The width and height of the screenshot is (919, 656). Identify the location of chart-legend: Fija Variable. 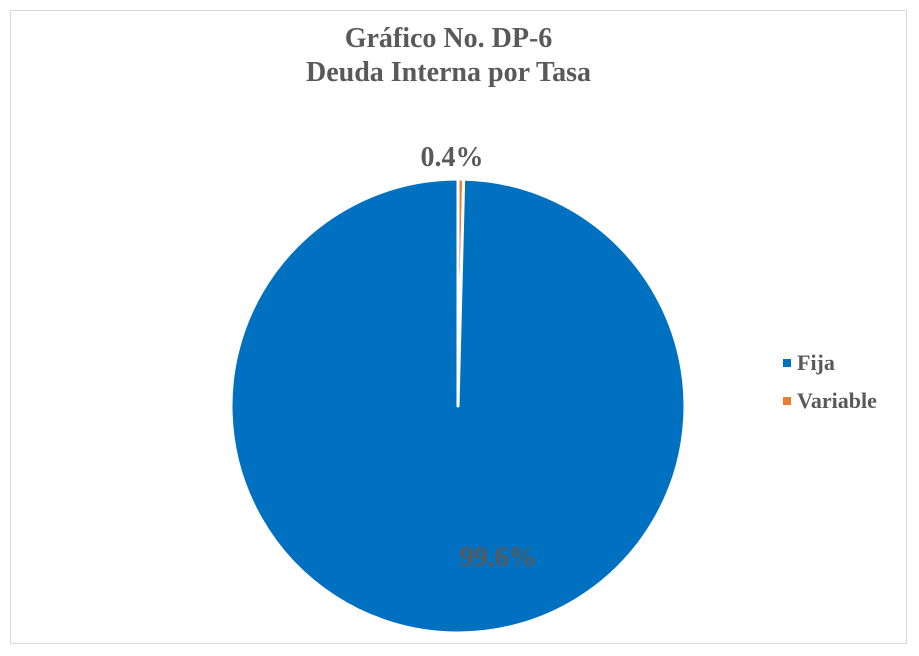
(830, 382).